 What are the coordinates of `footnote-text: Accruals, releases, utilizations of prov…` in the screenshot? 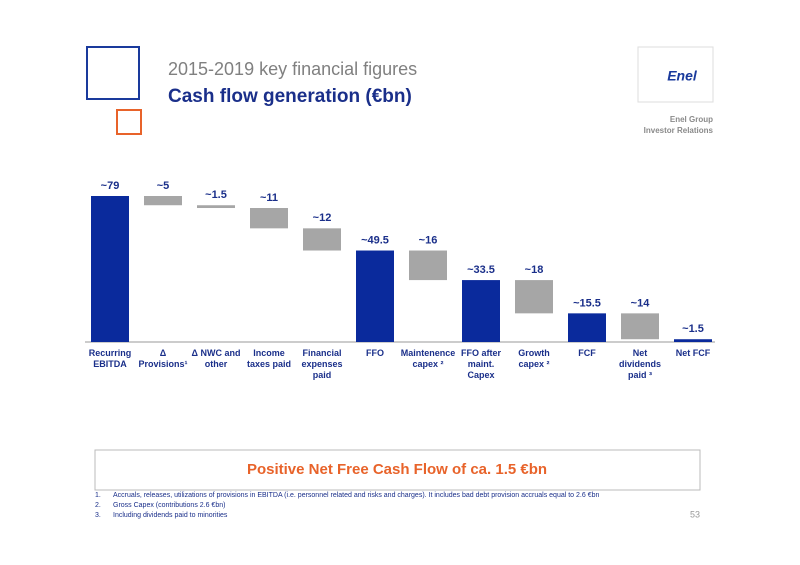 It's located at (356, 495).